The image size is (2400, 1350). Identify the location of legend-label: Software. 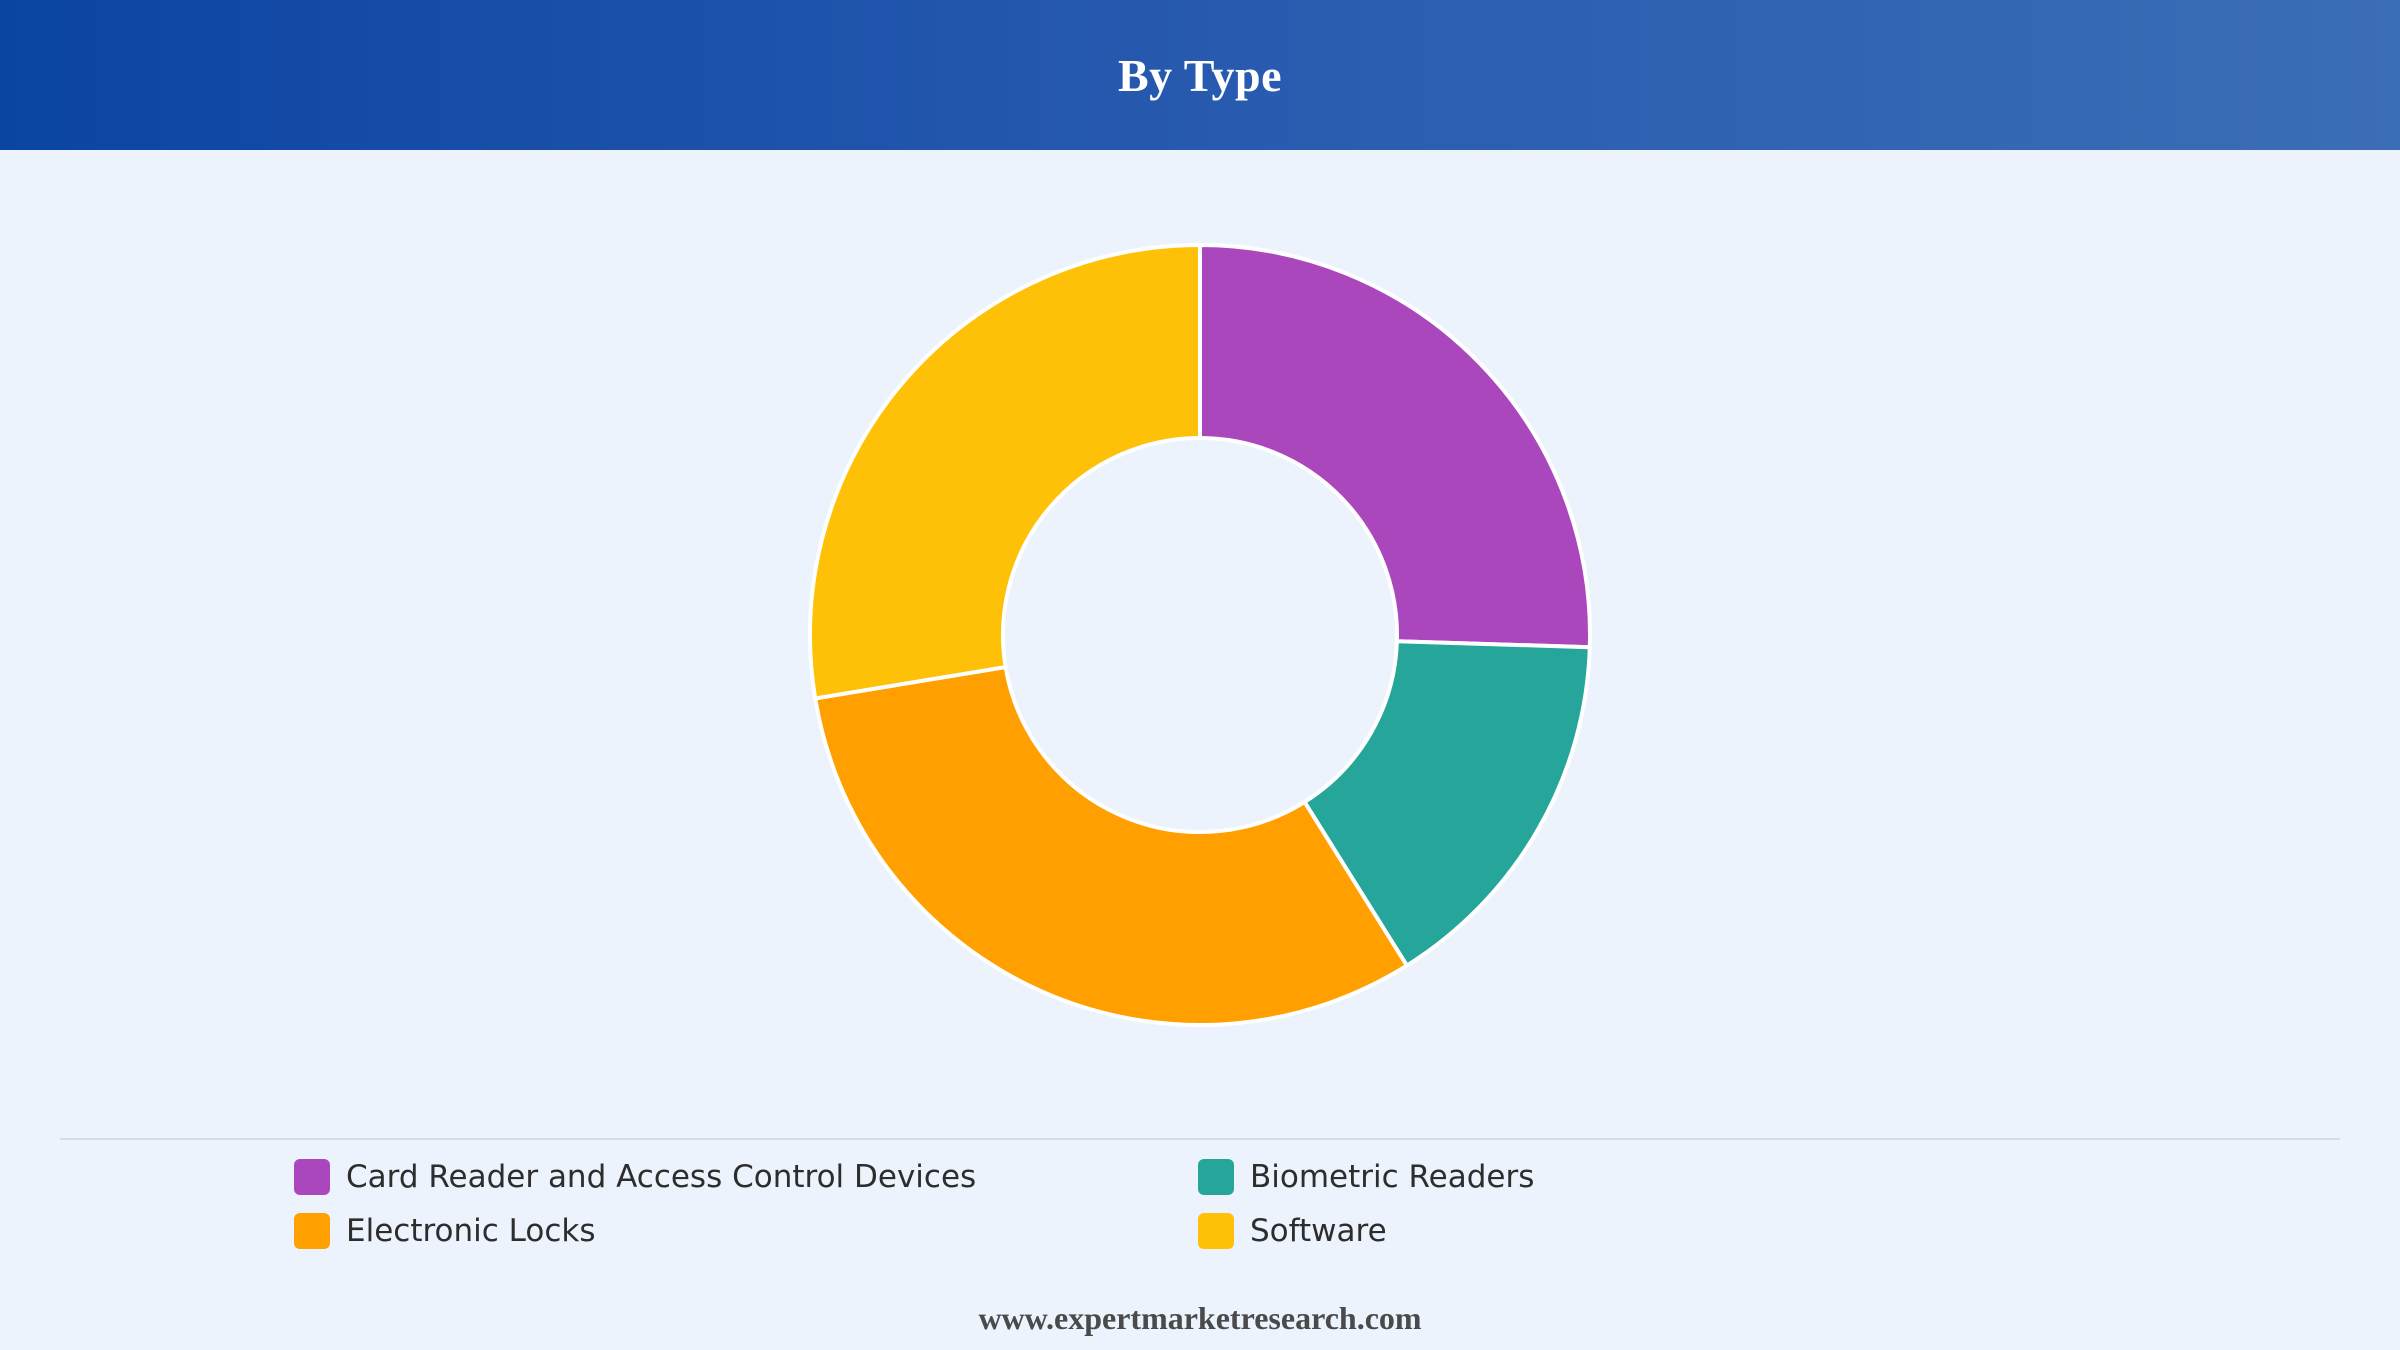
(1318, 1231).